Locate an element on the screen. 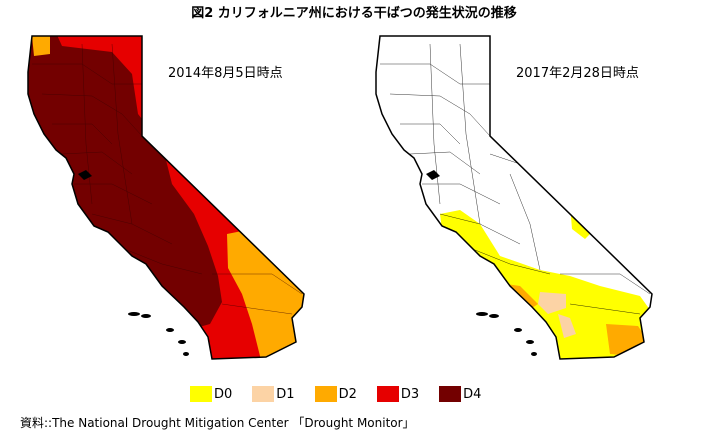 Image resolution: width=708 pixels, height=445 pixels. legend-label-d0: D0 is located at coordinates (223, 394).